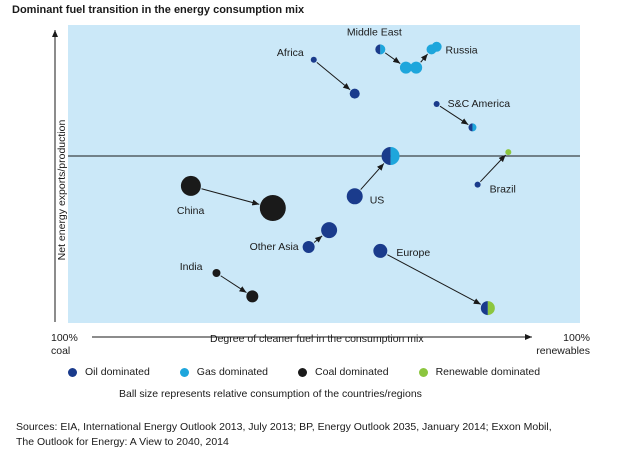  I want to click on ball-us-from-fill, so click(354, 196).